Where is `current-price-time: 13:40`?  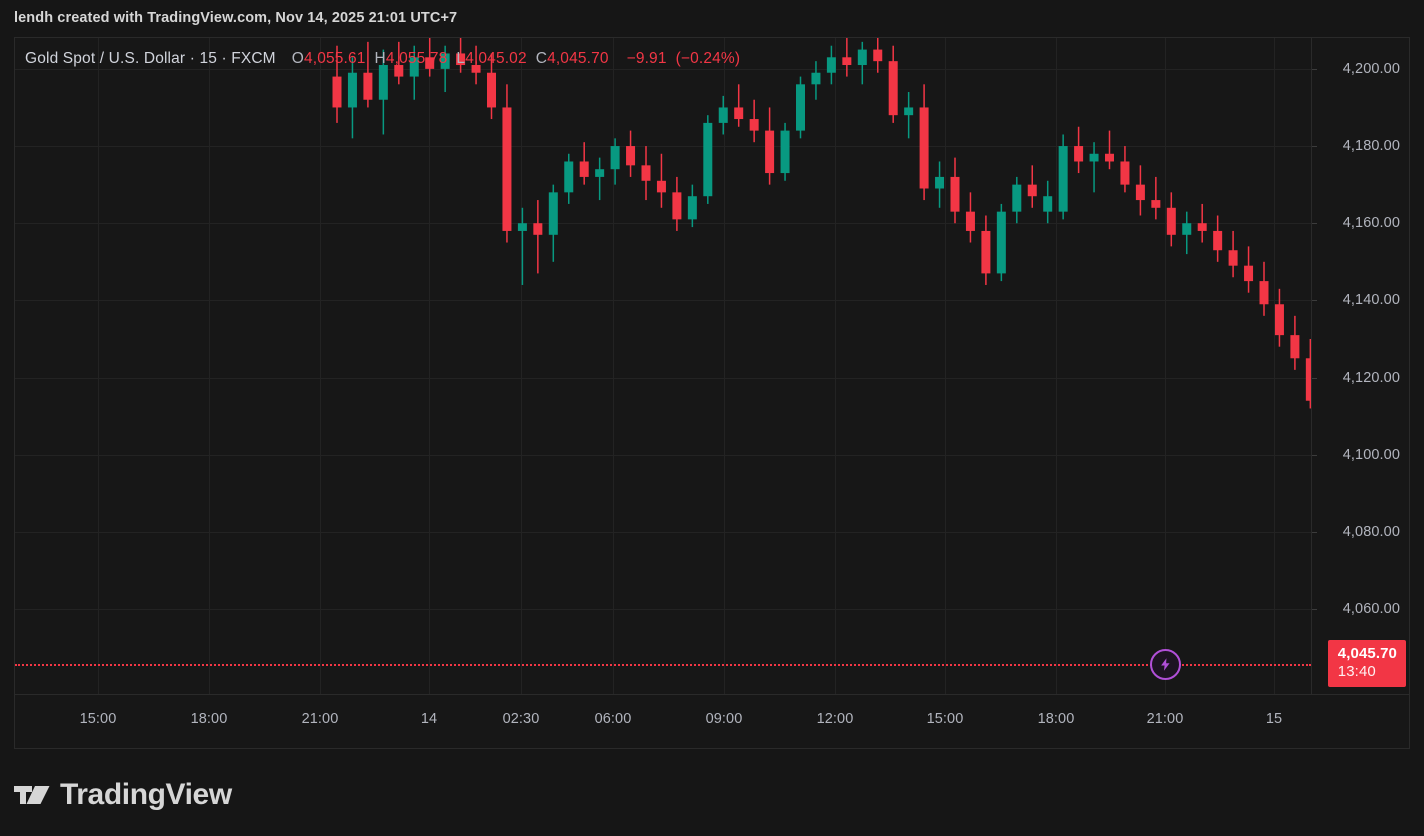 current-price-time: 13:40 is located at coordinates (1356, 671).